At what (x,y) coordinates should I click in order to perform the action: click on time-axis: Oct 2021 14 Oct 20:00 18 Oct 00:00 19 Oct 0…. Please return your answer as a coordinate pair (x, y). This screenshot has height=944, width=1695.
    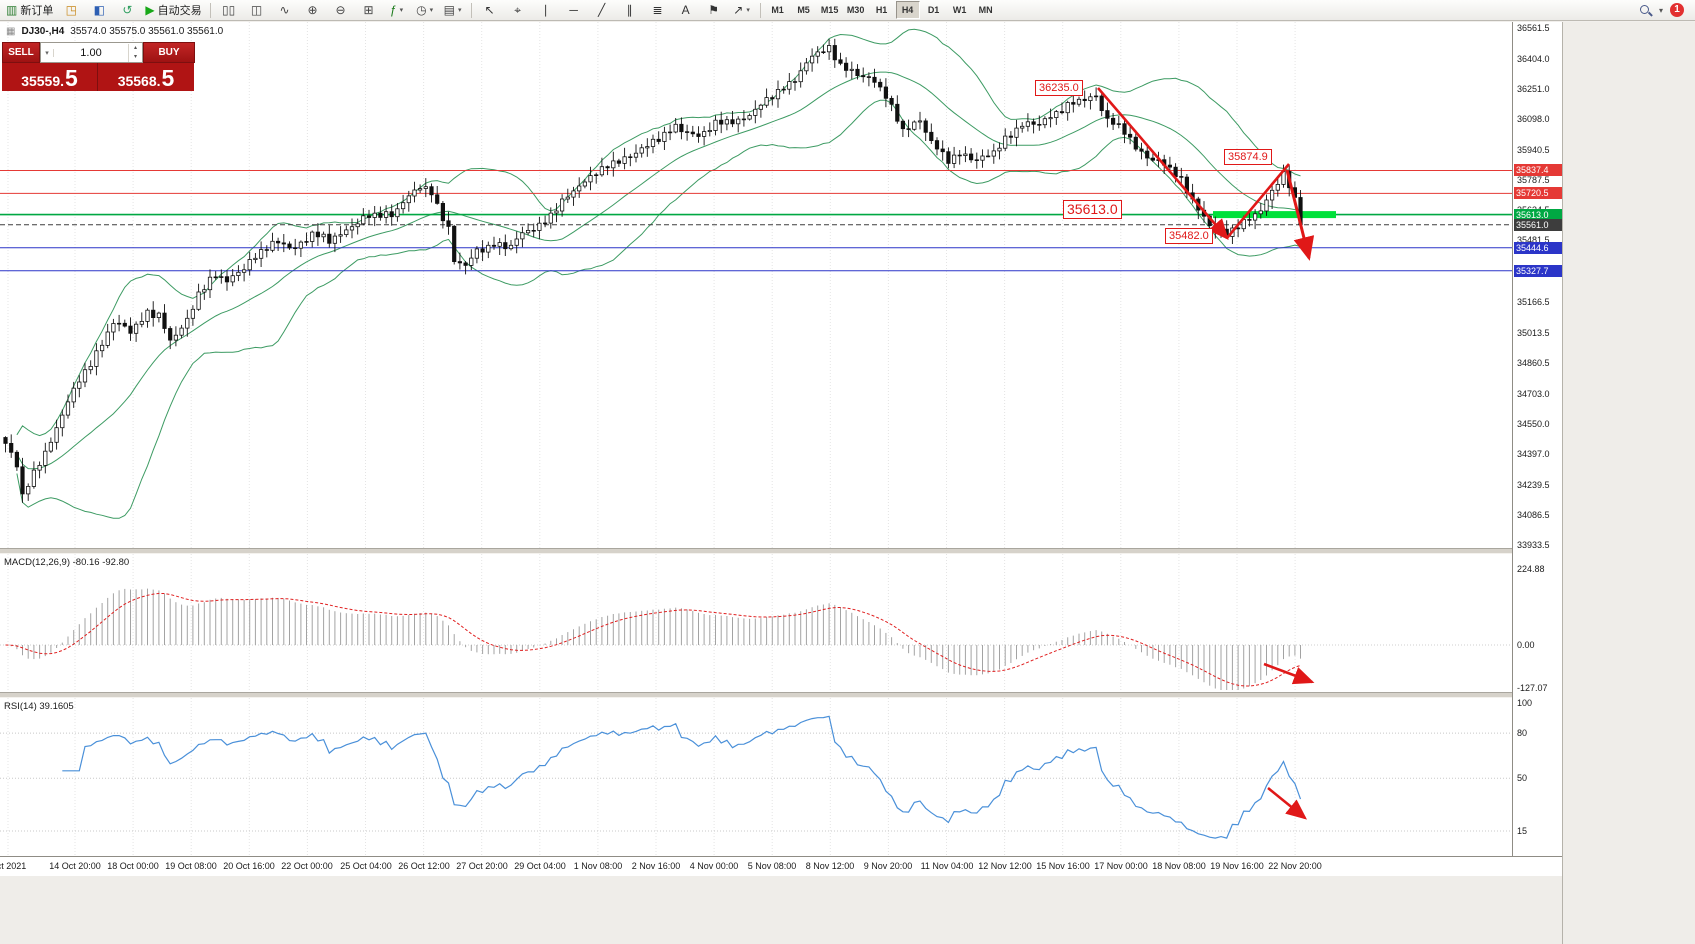
    Looking at the image, I should click on (781, 866).